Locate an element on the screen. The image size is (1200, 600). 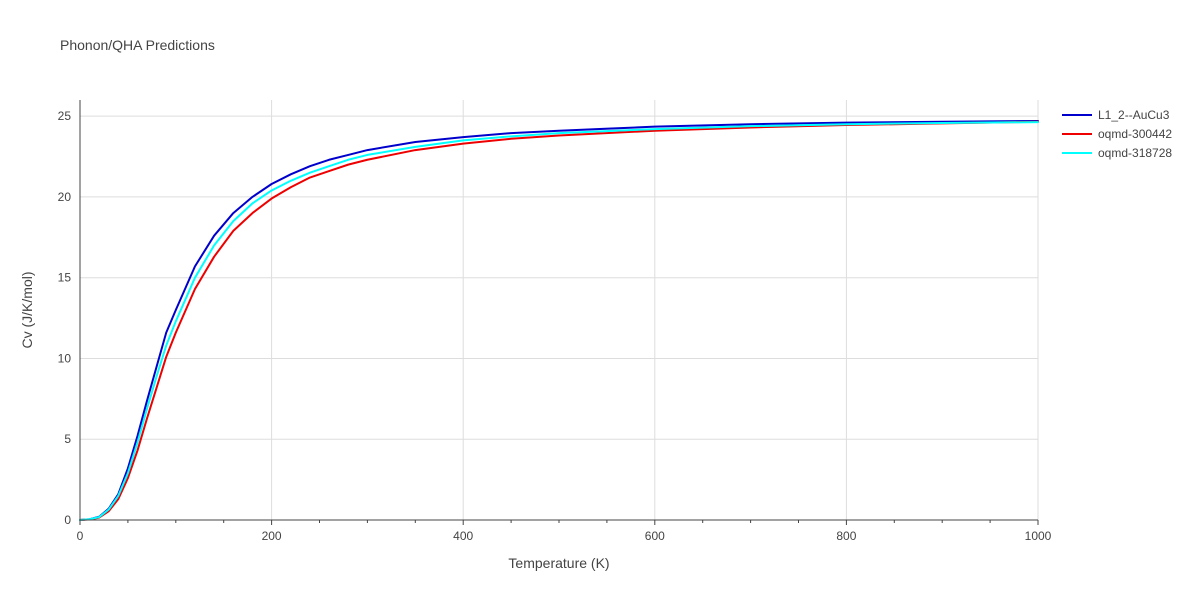
y-axis-title: Cv (J/K/mol) is located at coordinates (27, 310).